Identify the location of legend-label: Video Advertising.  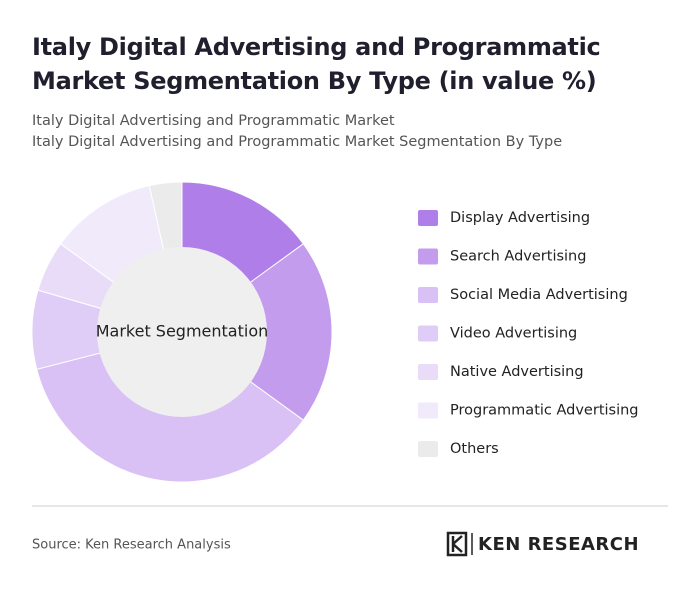
(513, 334).